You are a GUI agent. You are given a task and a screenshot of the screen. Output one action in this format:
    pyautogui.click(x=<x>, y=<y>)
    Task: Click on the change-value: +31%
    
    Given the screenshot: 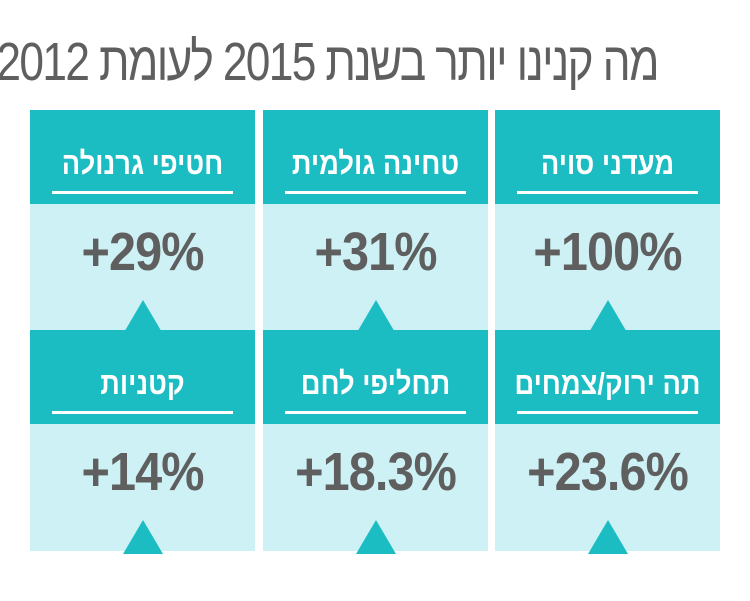 What is the action you would take?
    pyautogui.click(x=375, y=252)
    